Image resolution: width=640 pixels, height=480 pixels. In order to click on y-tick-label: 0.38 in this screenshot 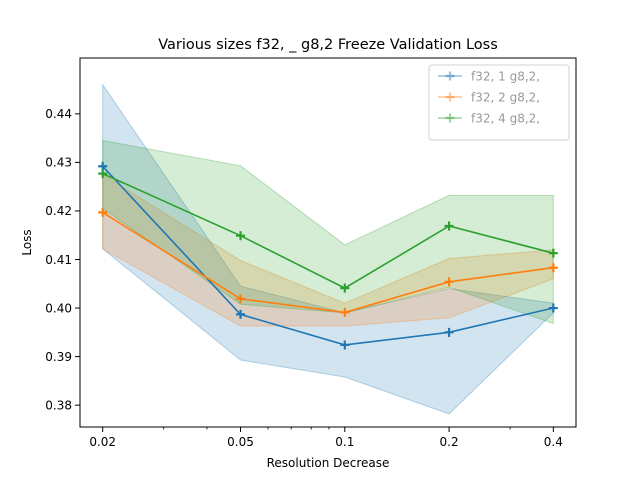, I will do `click(58, 405)`.